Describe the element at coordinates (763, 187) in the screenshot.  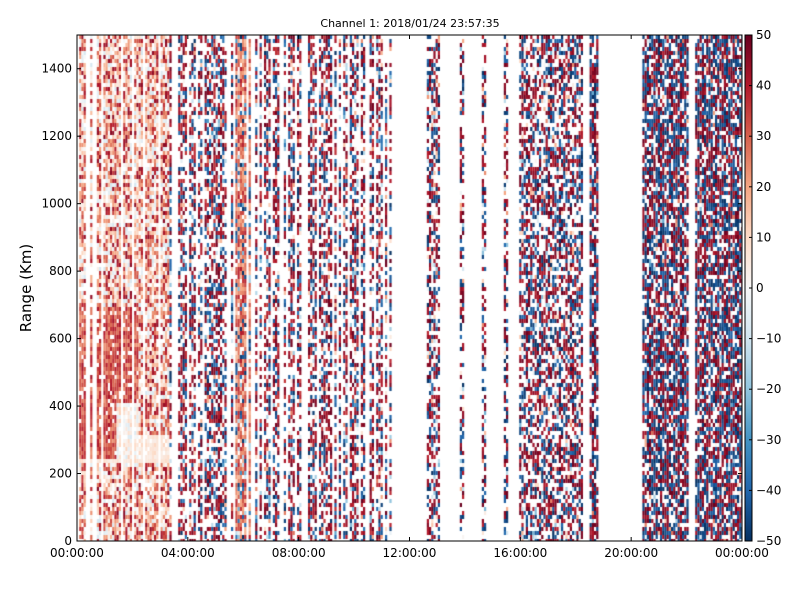
I see `colorbar-tick-label: 20` at that location.